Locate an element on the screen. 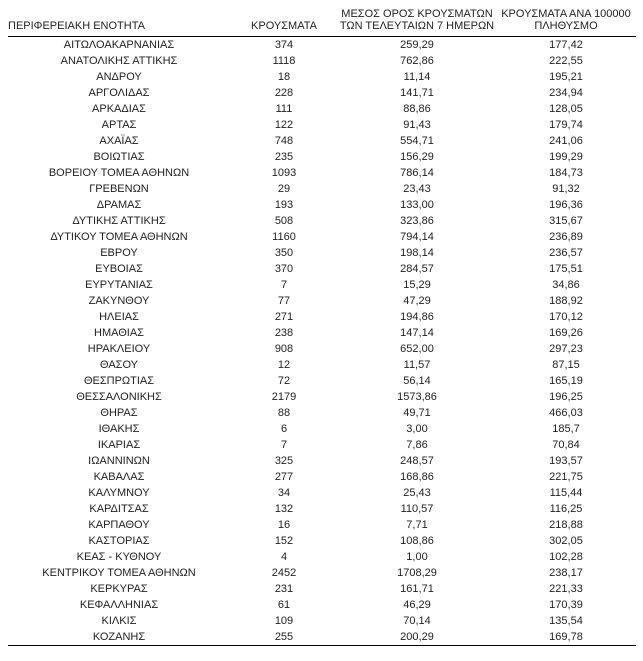 The image size is (643, 661). table-row: ΑΡΚΑΔΙΑΣ 111 88,86 128,05 is located at coordinates (322, 109).